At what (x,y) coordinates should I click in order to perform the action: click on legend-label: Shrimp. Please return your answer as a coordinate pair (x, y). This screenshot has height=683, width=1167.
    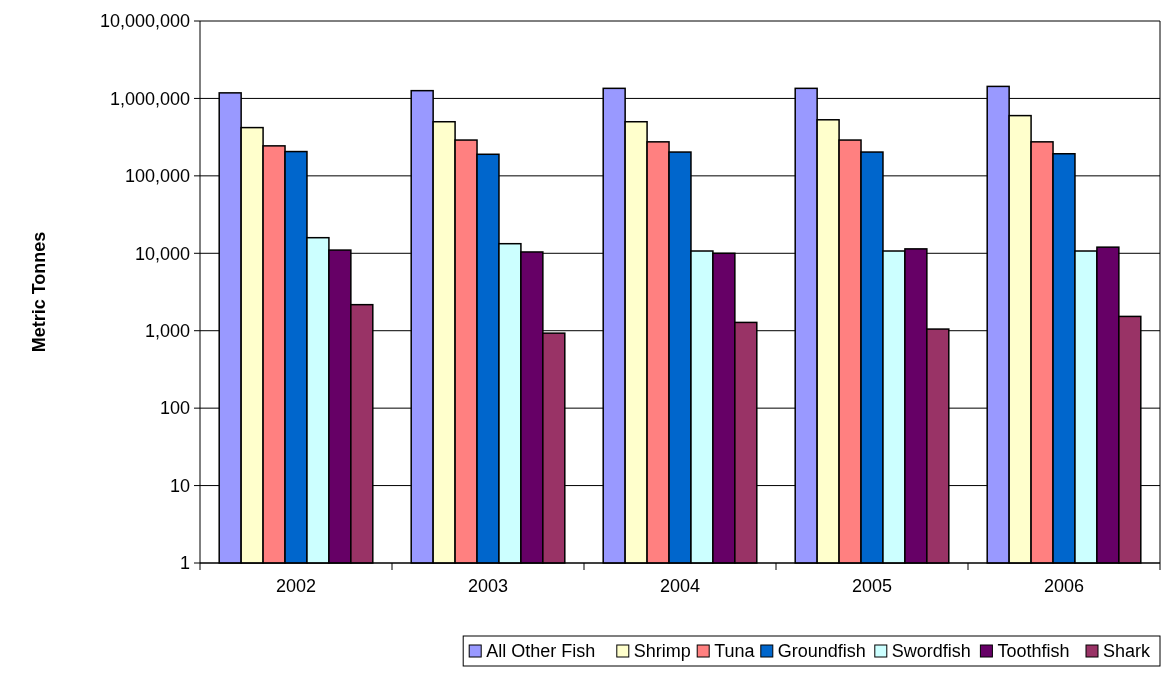
    Looking at the image, I should click on (662, 651).